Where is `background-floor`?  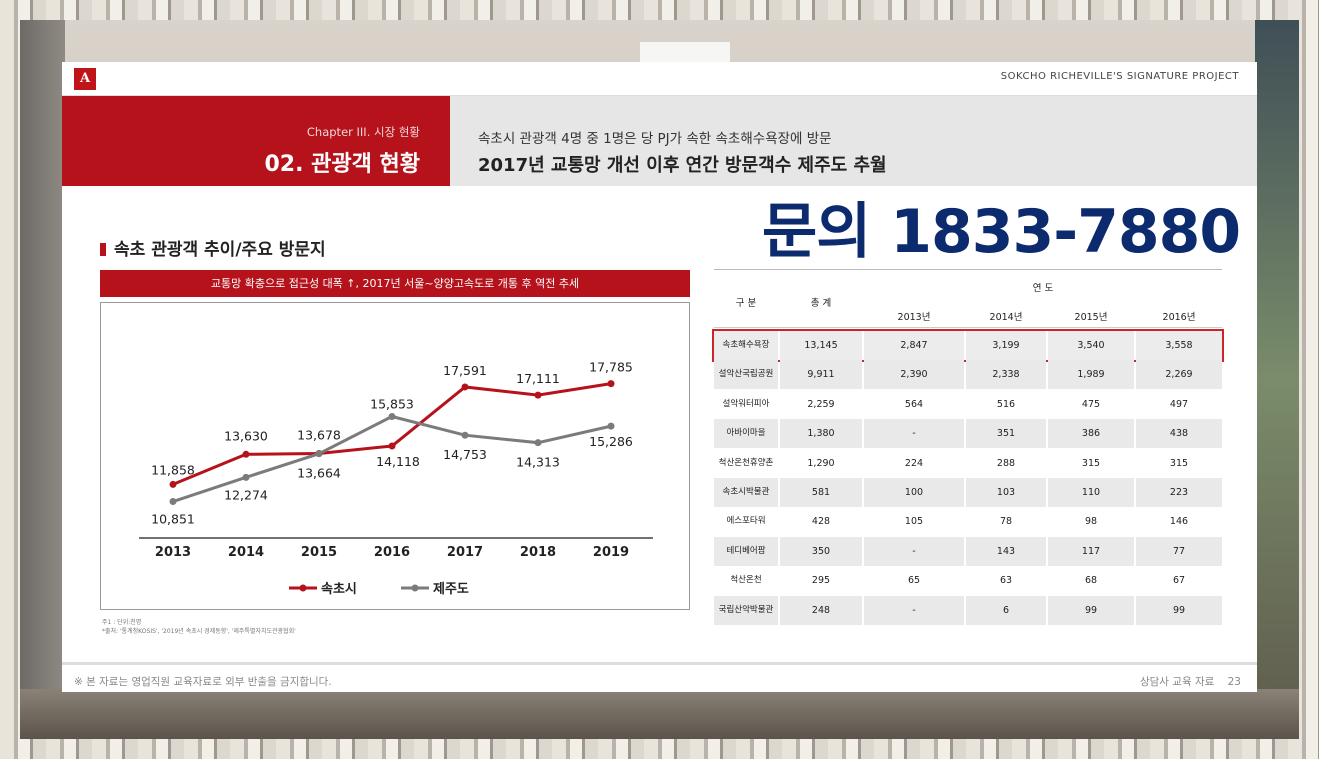 background-floor is located at coordinates (659, 714).